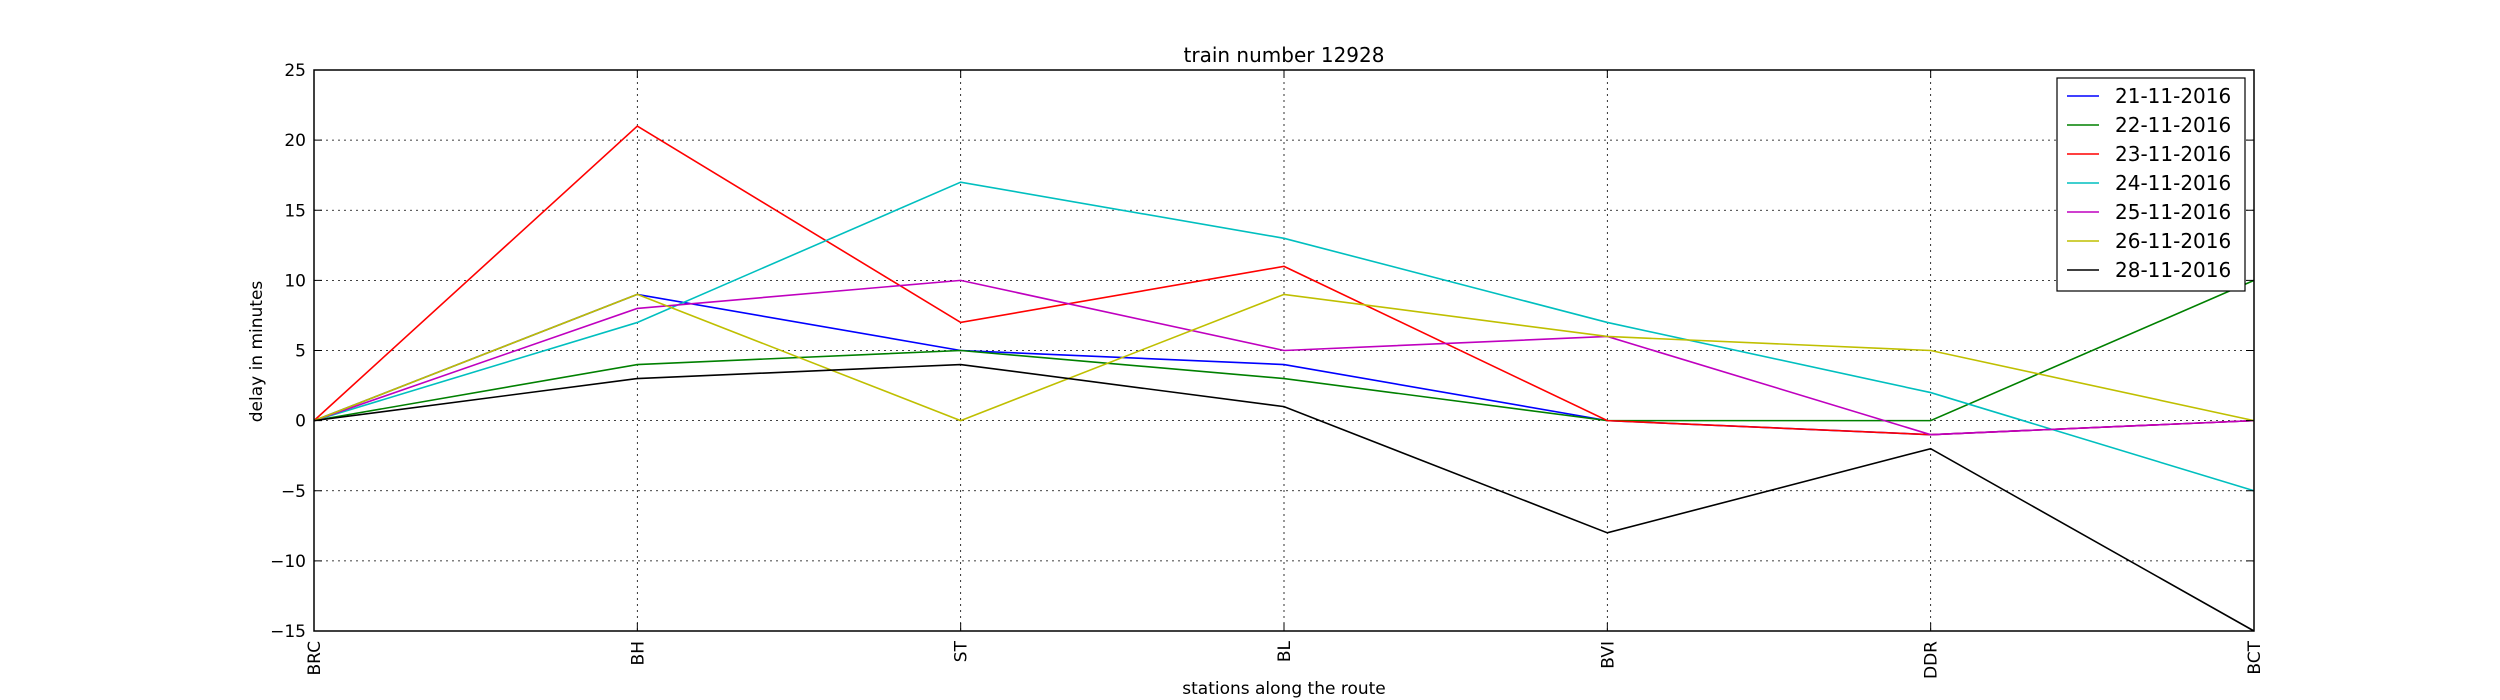 The width and height of the screenshot is (2500, 700). What do you see at coordinates (295, 141) in the screenshot?
I see `y-tick-label: 20` at bounding box center [295, 141].